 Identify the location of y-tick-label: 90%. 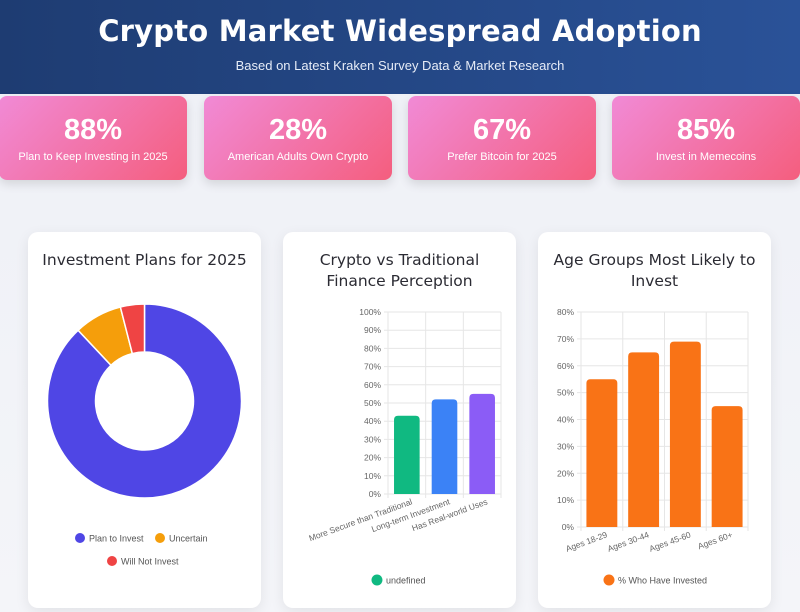
(372, 330).